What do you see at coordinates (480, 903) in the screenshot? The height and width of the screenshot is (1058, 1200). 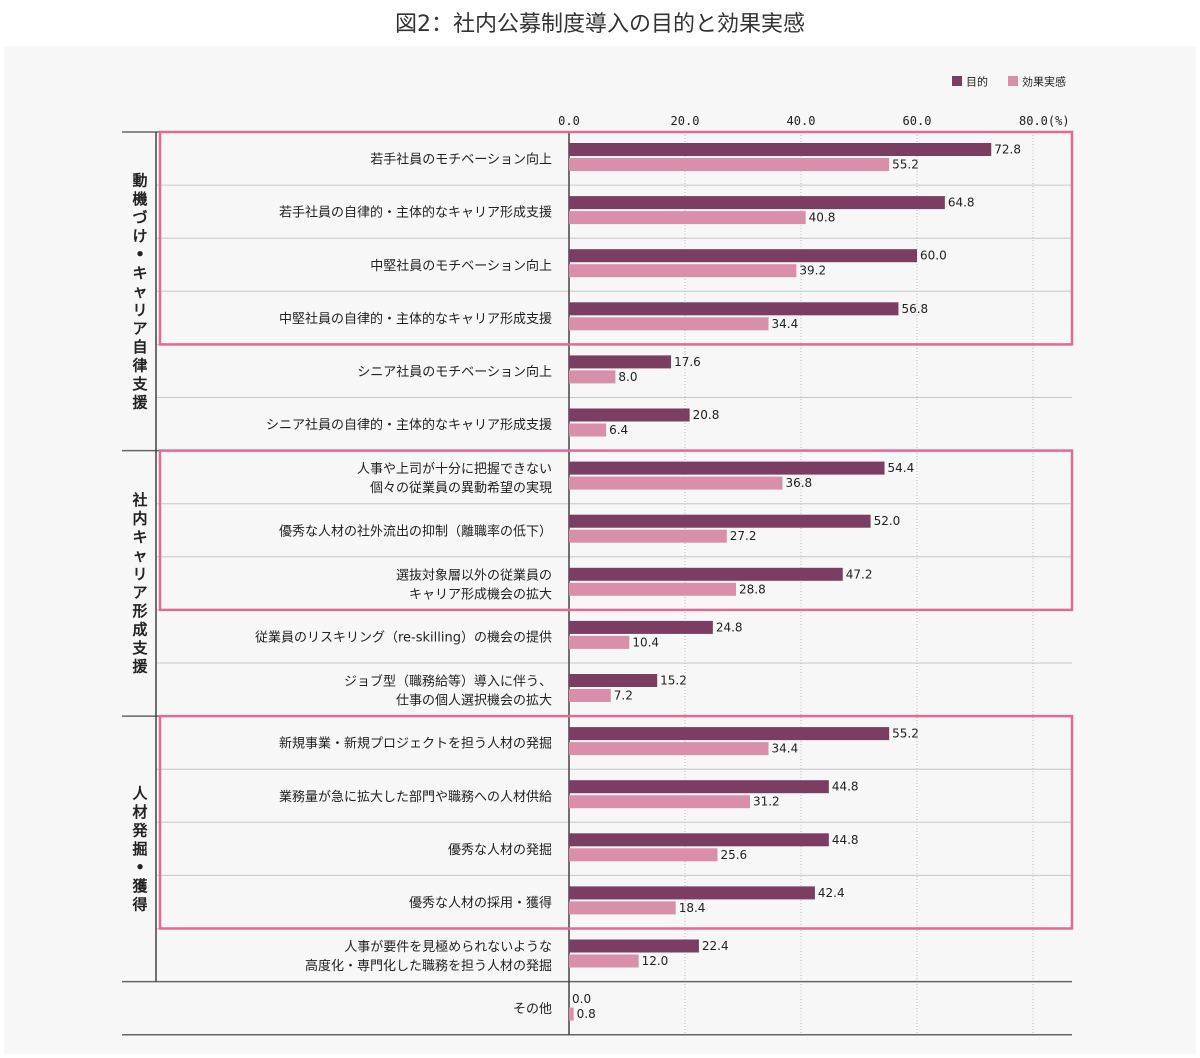 I see `category-label: 優秀な人材の採用・獲得` at bounding box center [480, 903].